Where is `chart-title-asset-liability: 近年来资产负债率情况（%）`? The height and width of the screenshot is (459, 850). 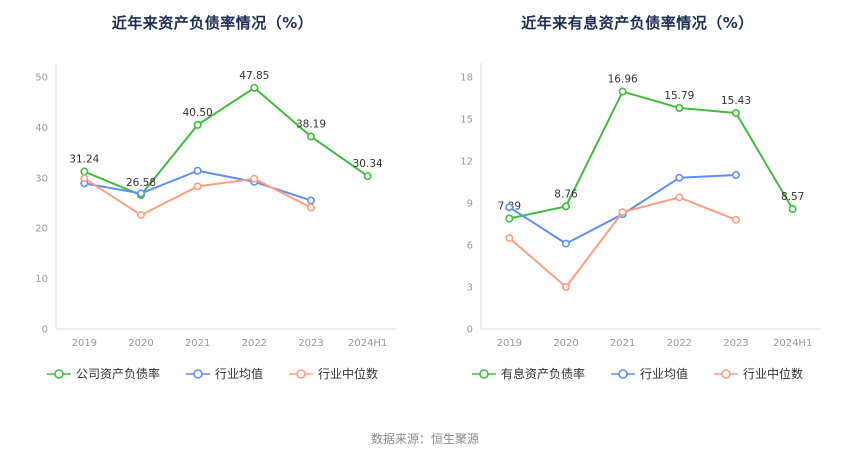
chart-title-asset-liability: 近年来资产负债率情况（%） is located at coordinates (212, 23).